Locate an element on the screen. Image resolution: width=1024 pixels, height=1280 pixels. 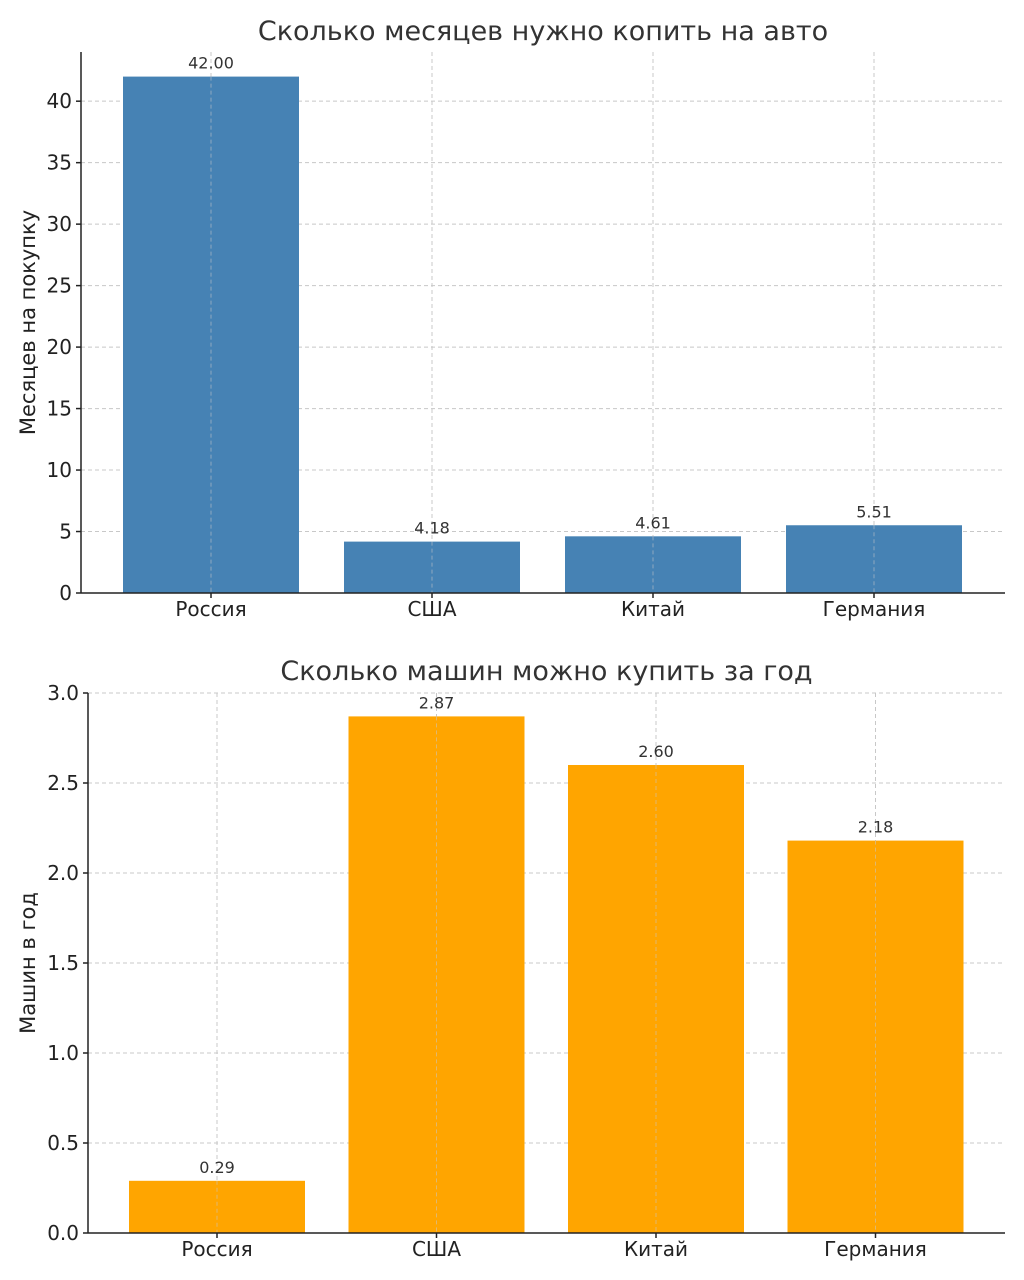
y-tick-label: 1.5 is located at coordinates (63, 963).